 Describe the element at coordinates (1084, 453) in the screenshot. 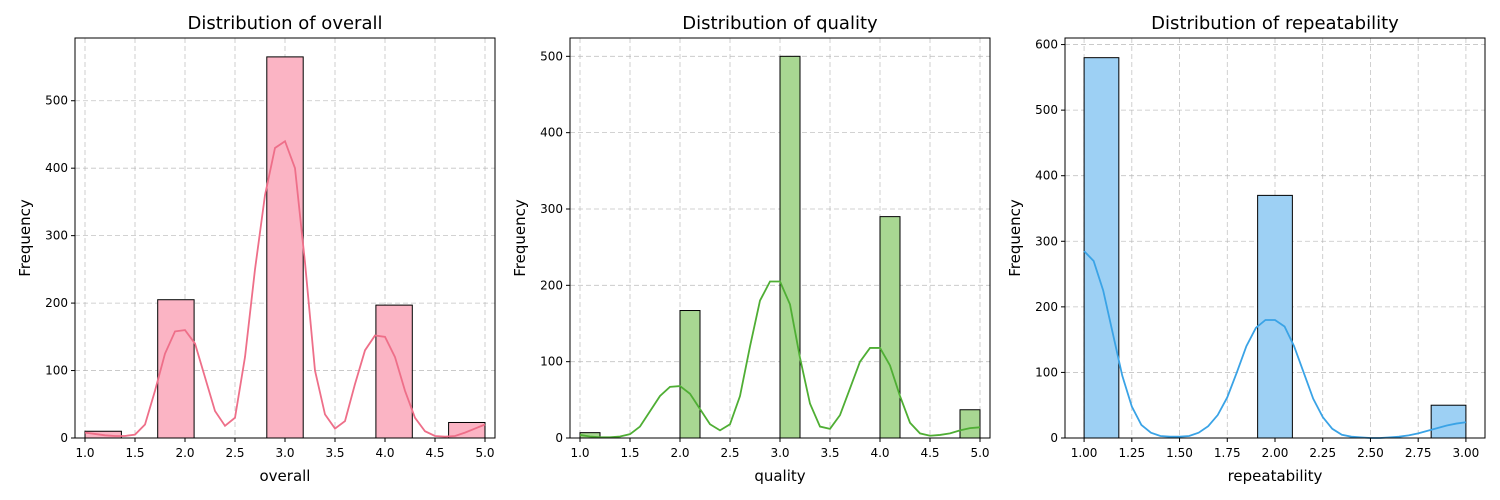

I see `x-tick-label: 1.00` at that location.